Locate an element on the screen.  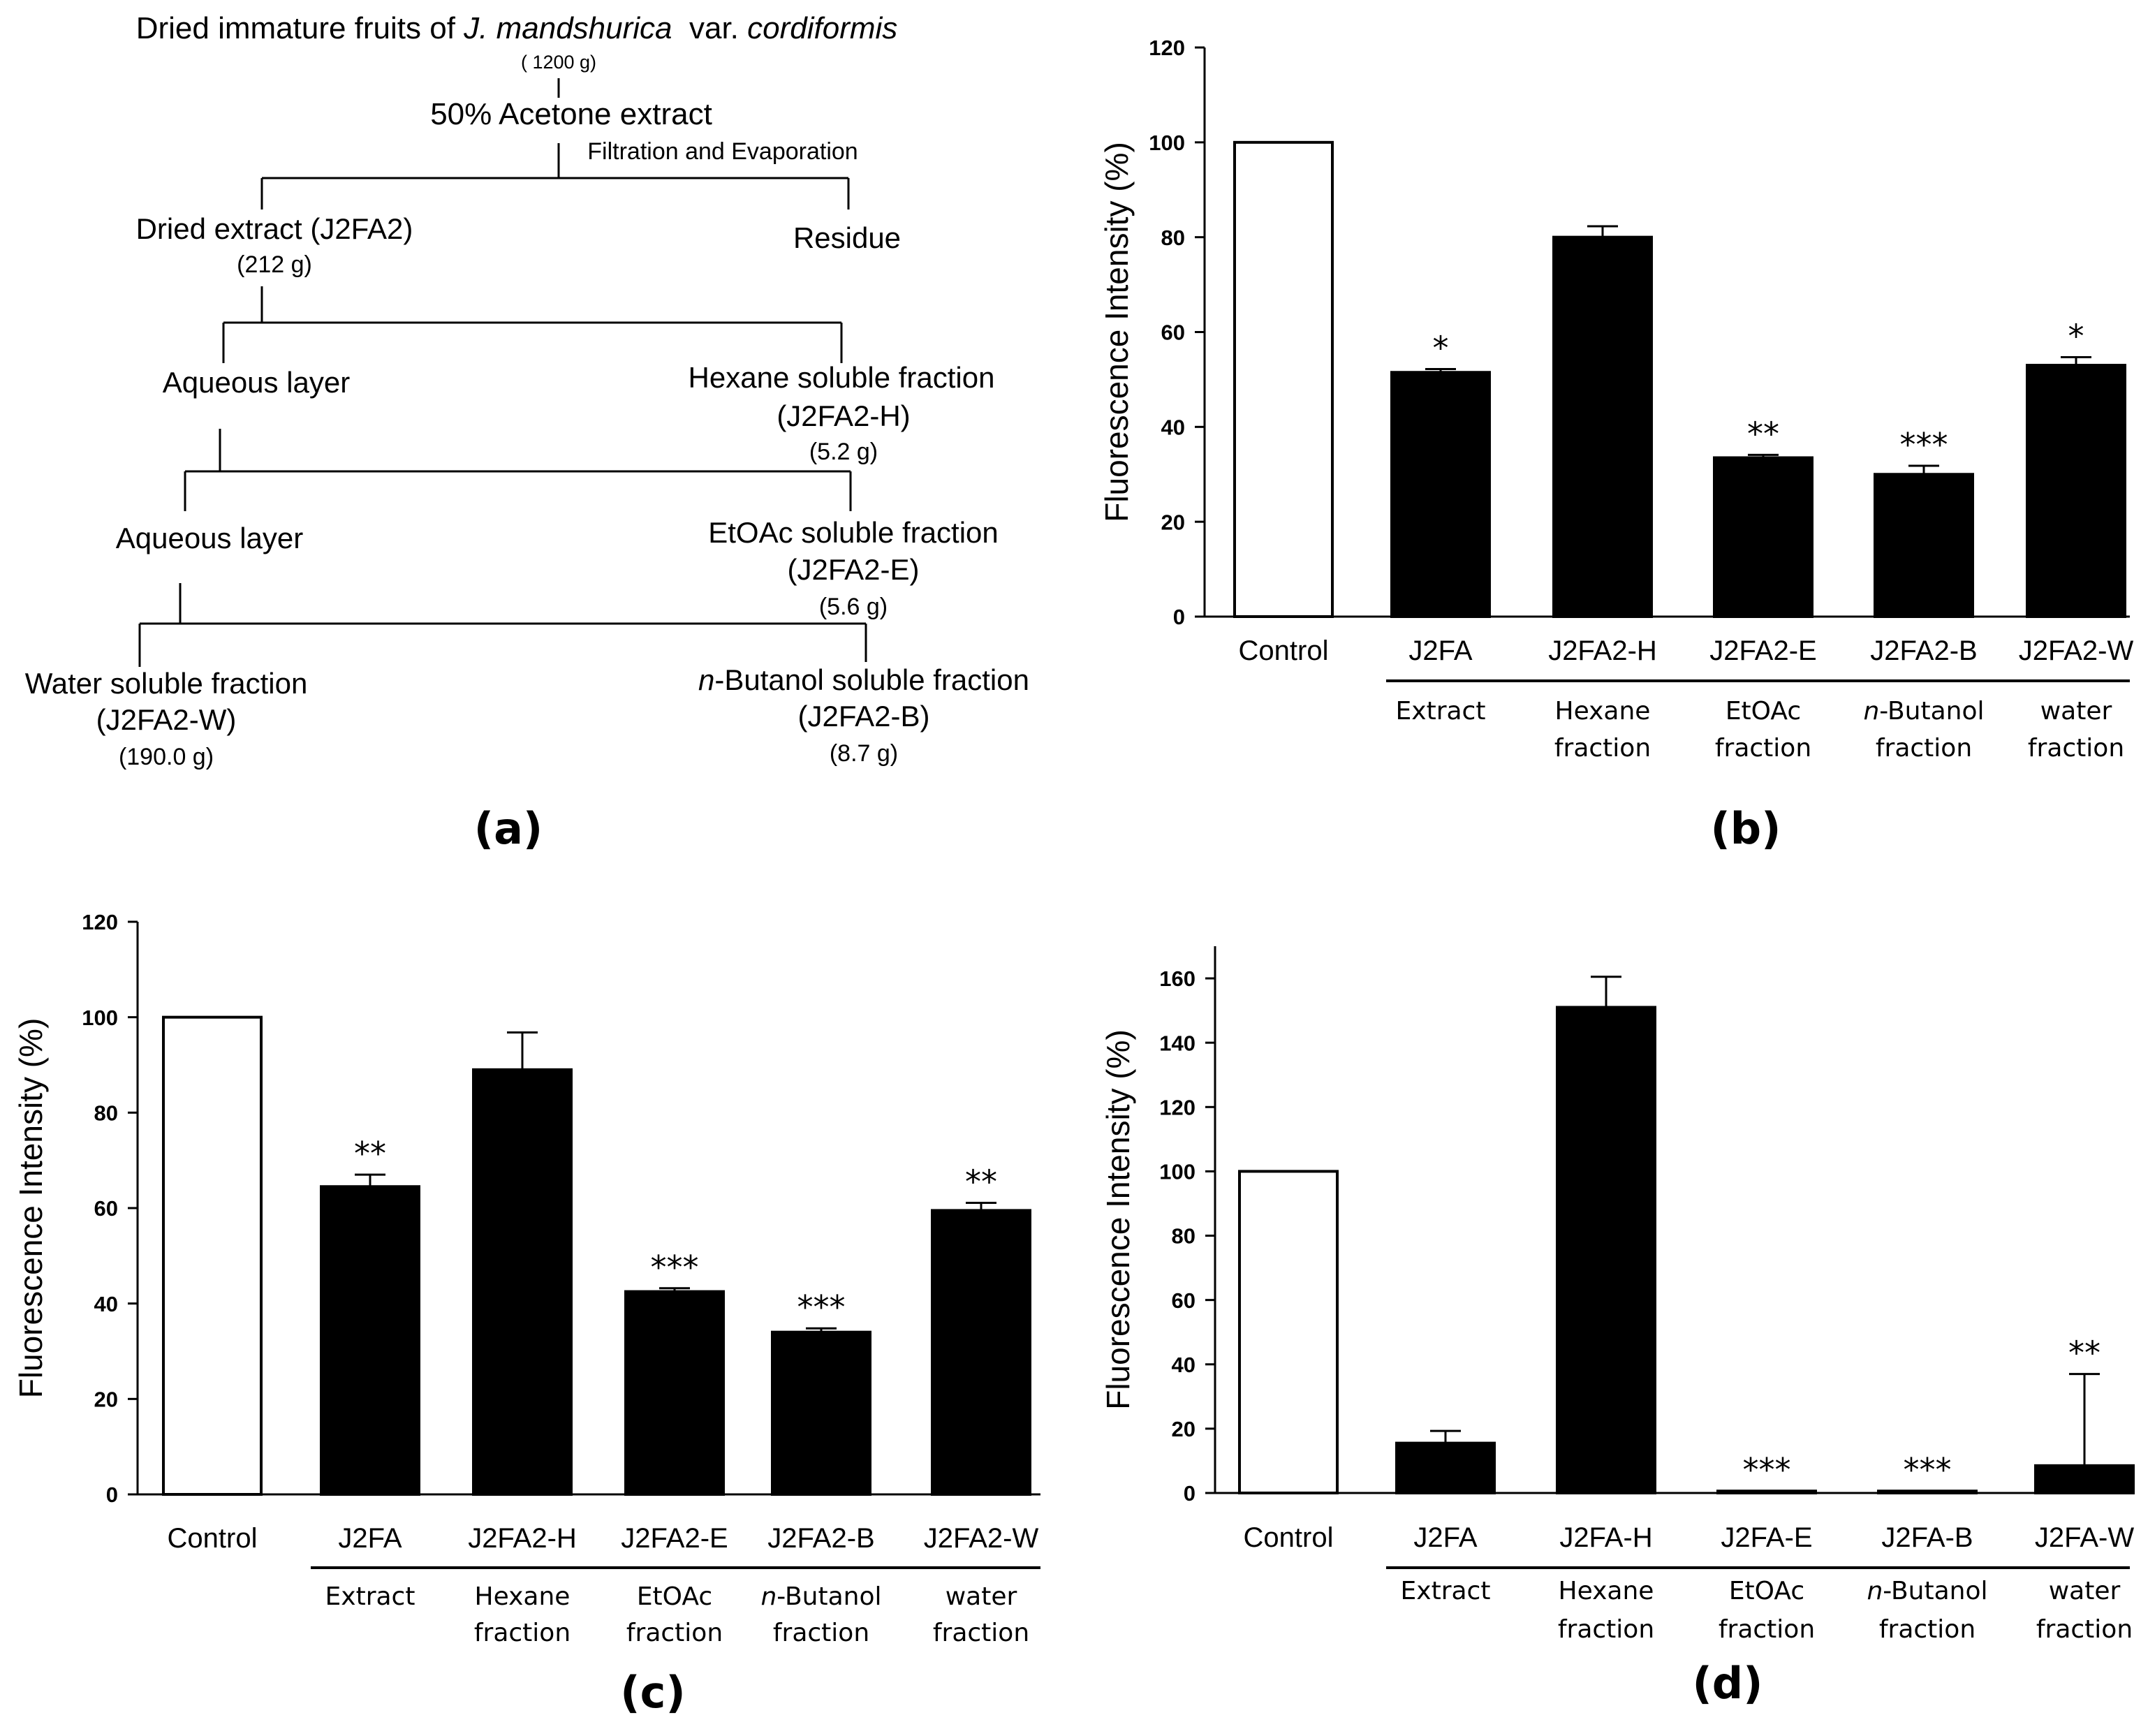
panel-label-b: (b) is located at coordinates (1745, 828).